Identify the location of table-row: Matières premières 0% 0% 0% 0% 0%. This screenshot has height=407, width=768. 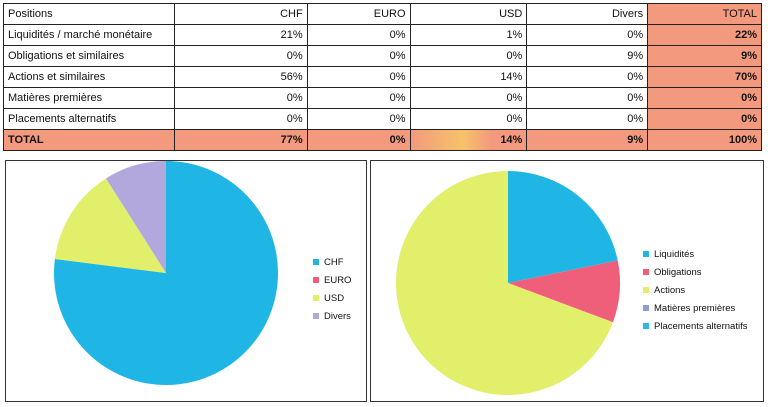
(382, 98).